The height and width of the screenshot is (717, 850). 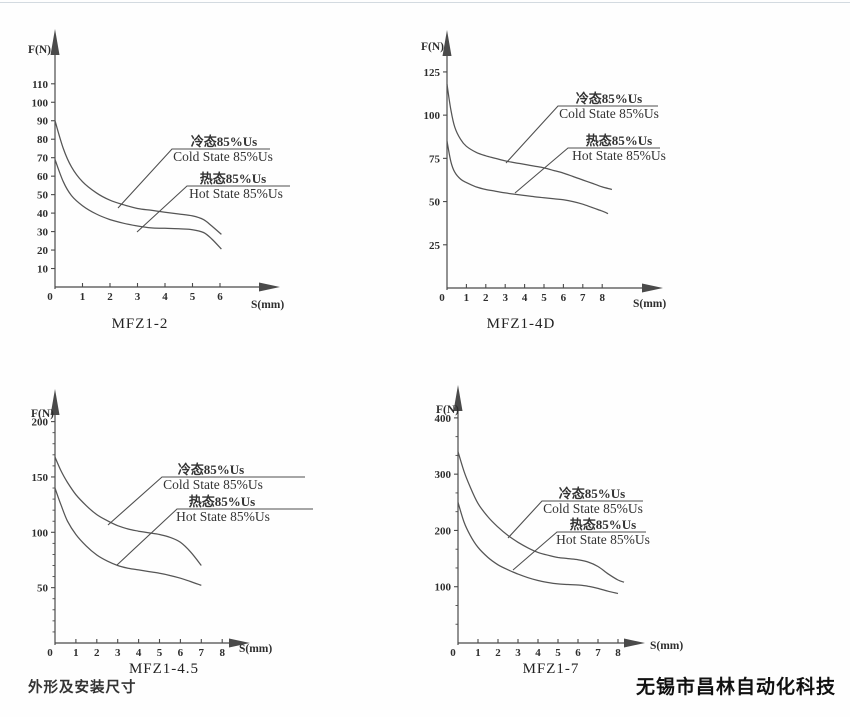 I want to click on page-top-border, so click(x=425, y=2).